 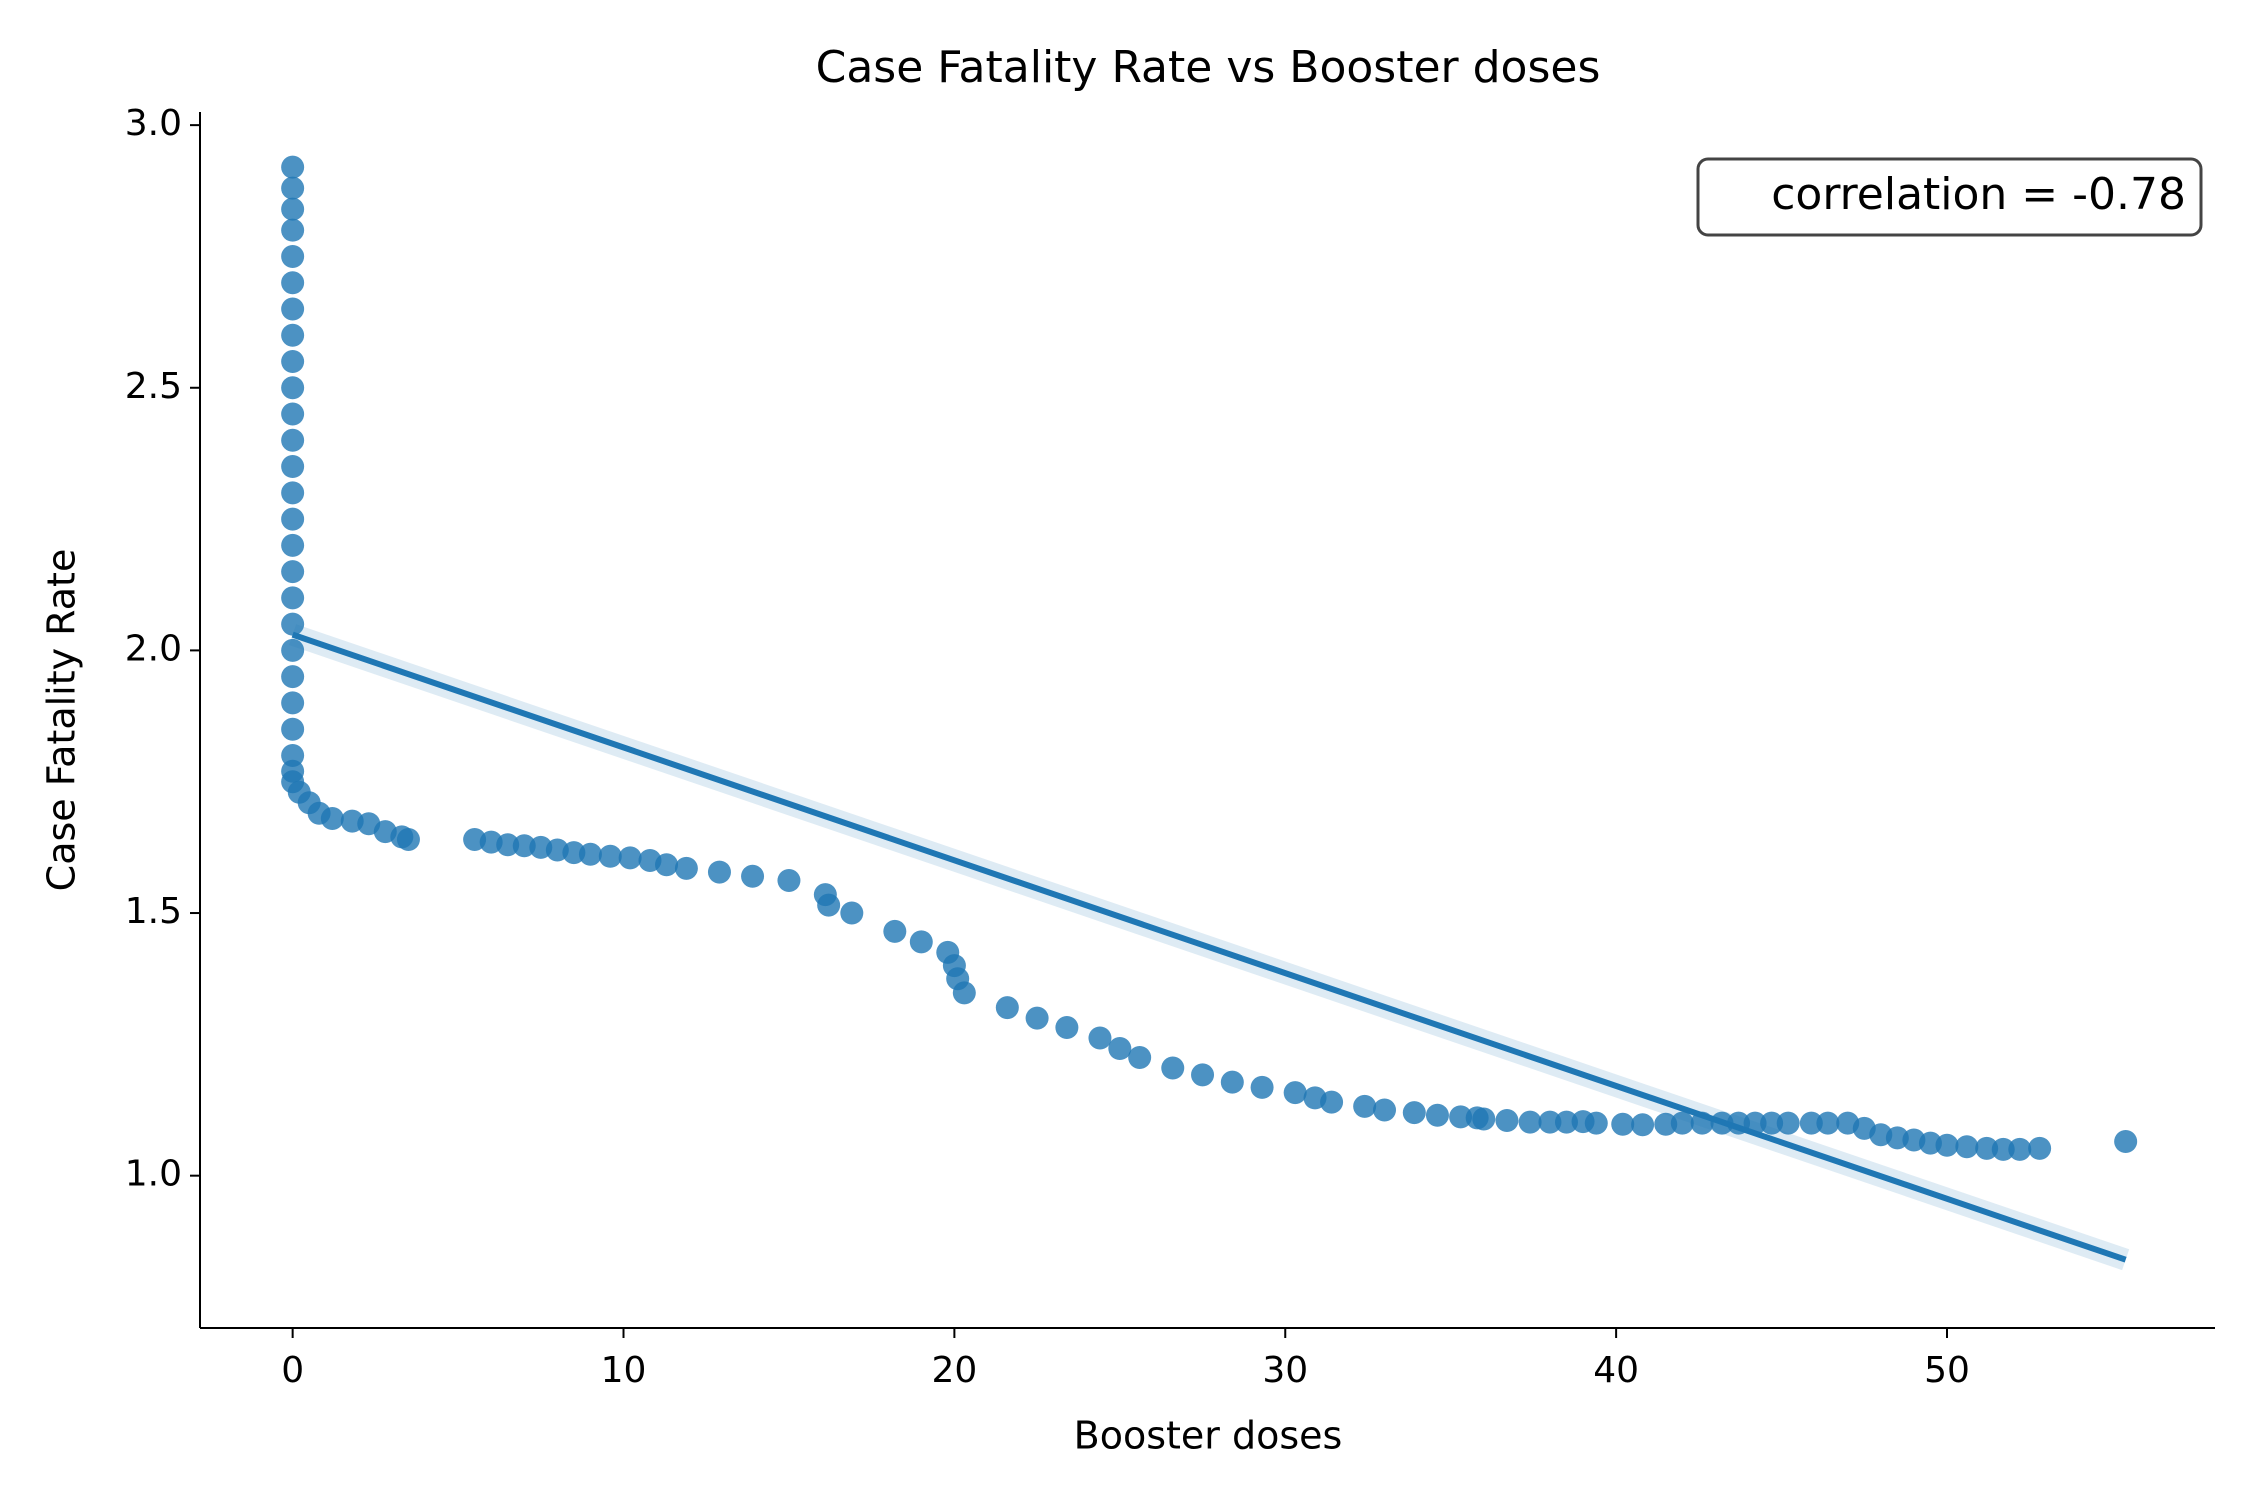 What do you see at coordinates (624, 1370) in the screenshot?
I see `x-tick-label: 10` at bounding box center [624, 1370].